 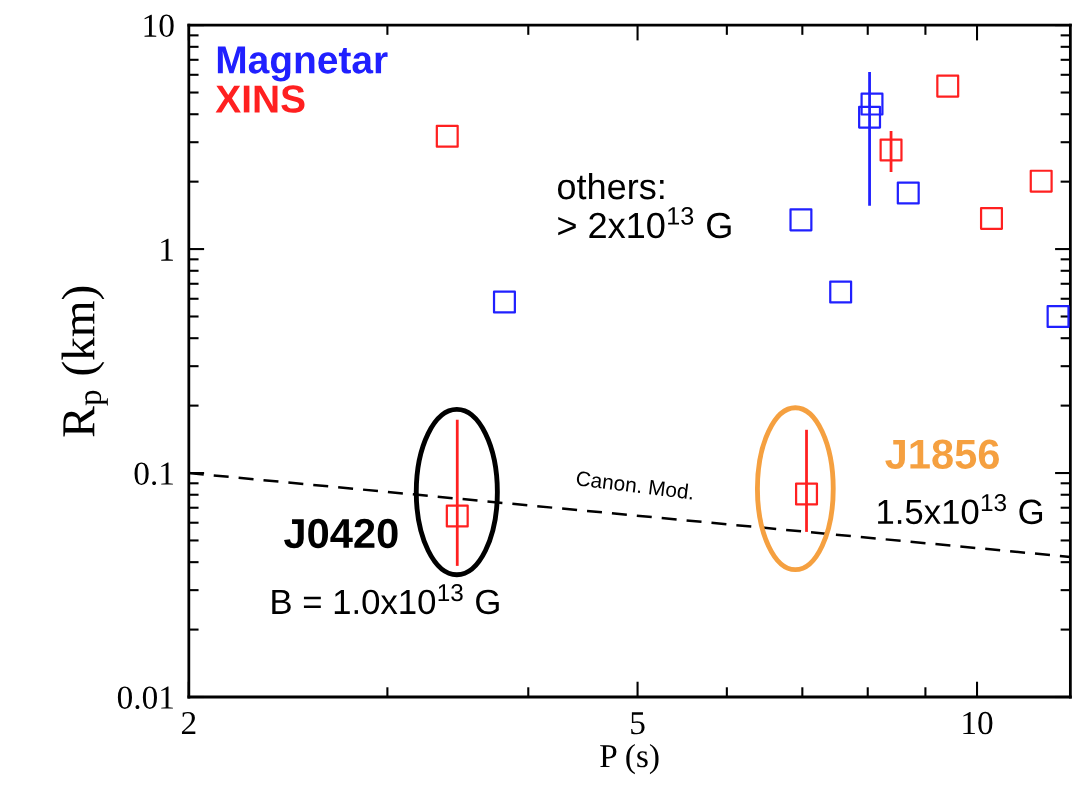 I want to click on x-tick-label: 2, so click(x=188, y=723).